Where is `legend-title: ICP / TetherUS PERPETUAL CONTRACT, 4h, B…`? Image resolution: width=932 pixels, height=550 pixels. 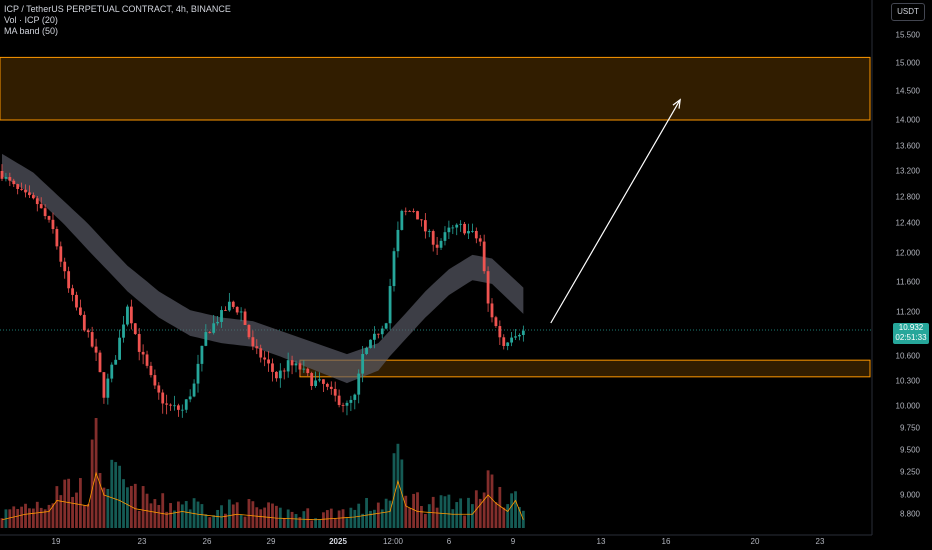 legend-title: ICP / TetherUS PERPETUAL CONTRACT, 4h, B… is located at coordinates (117, 9).